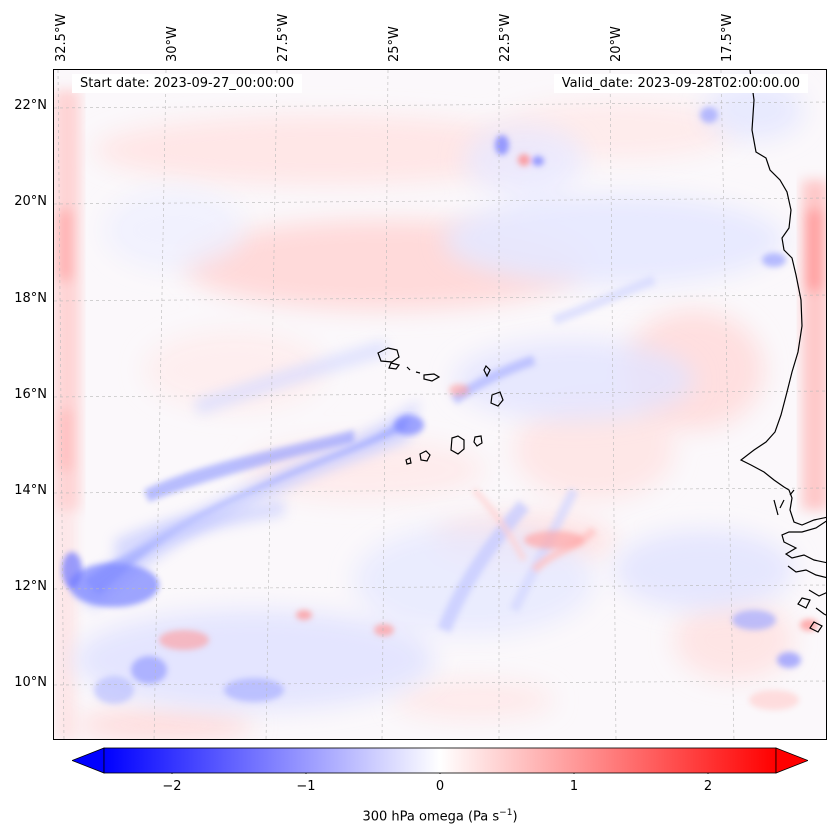 The image size is (837, 839). Describe the element at coordinates (727, 37) in the screenshot. I see `lon-label-17-5w: 17.5°W` at that location.